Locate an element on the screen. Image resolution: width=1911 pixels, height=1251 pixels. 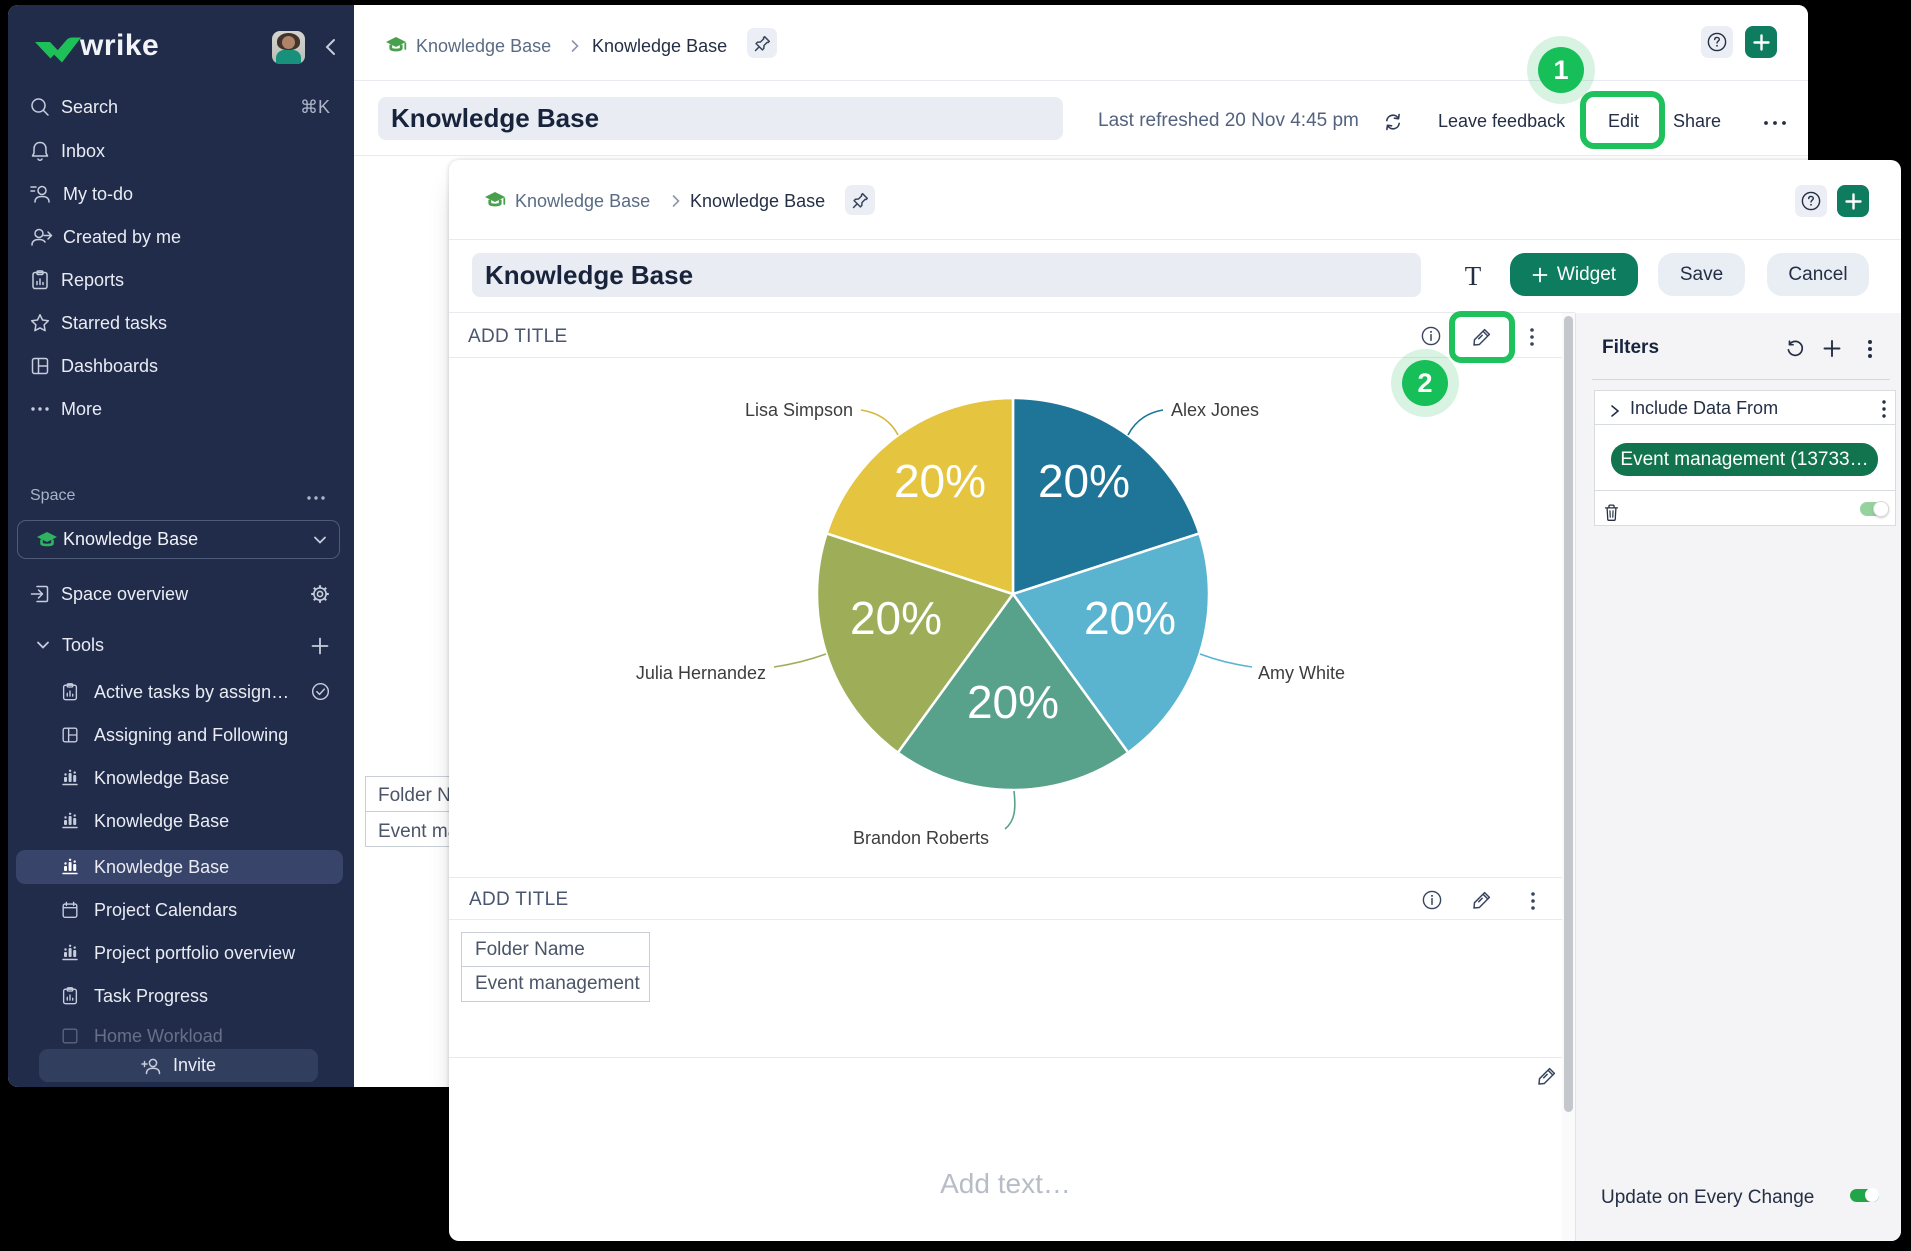
svg-text: Brandon Roberts is located at coordinates (921, 838).